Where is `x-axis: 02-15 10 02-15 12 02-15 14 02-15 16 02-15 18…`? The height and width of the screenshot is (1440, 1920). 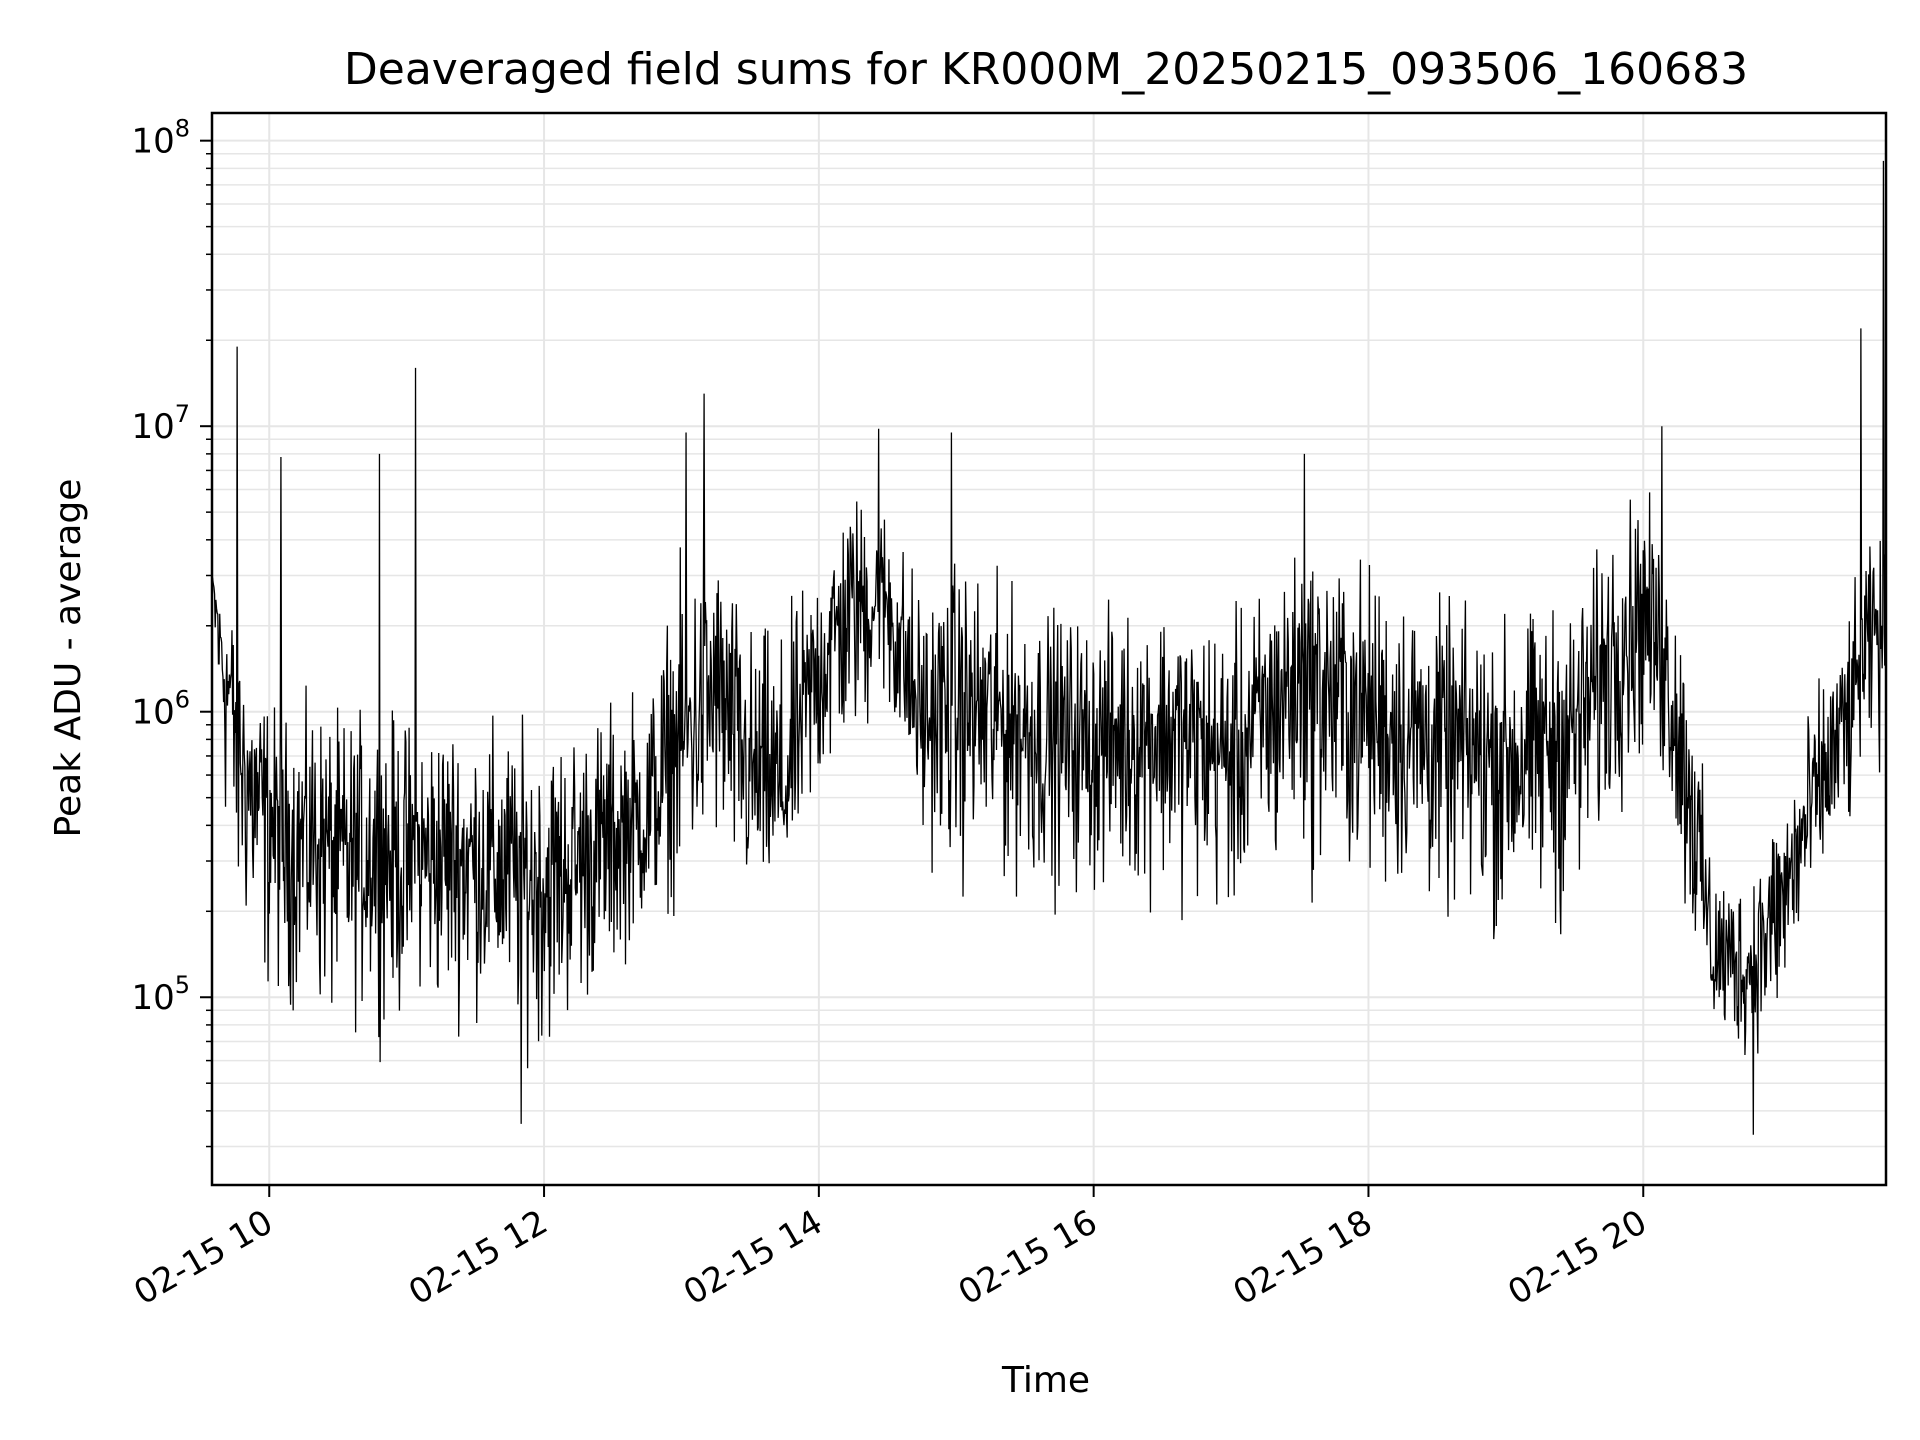 x-axis: 02-15 10 02-15 12 02-15 14 02-15 16 02-15 18… is located at coordinates (890, 1249).